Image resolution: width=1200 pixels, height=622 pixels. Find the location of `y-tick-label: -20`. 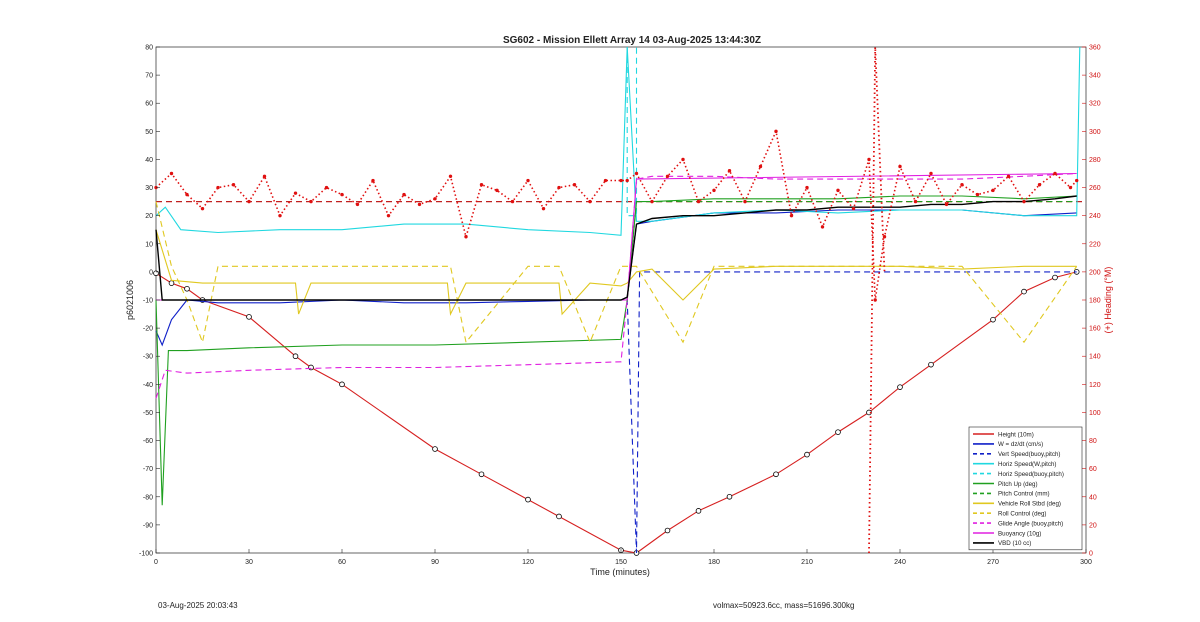

y-tick-label: -20 is located at coordinates (148, 329).